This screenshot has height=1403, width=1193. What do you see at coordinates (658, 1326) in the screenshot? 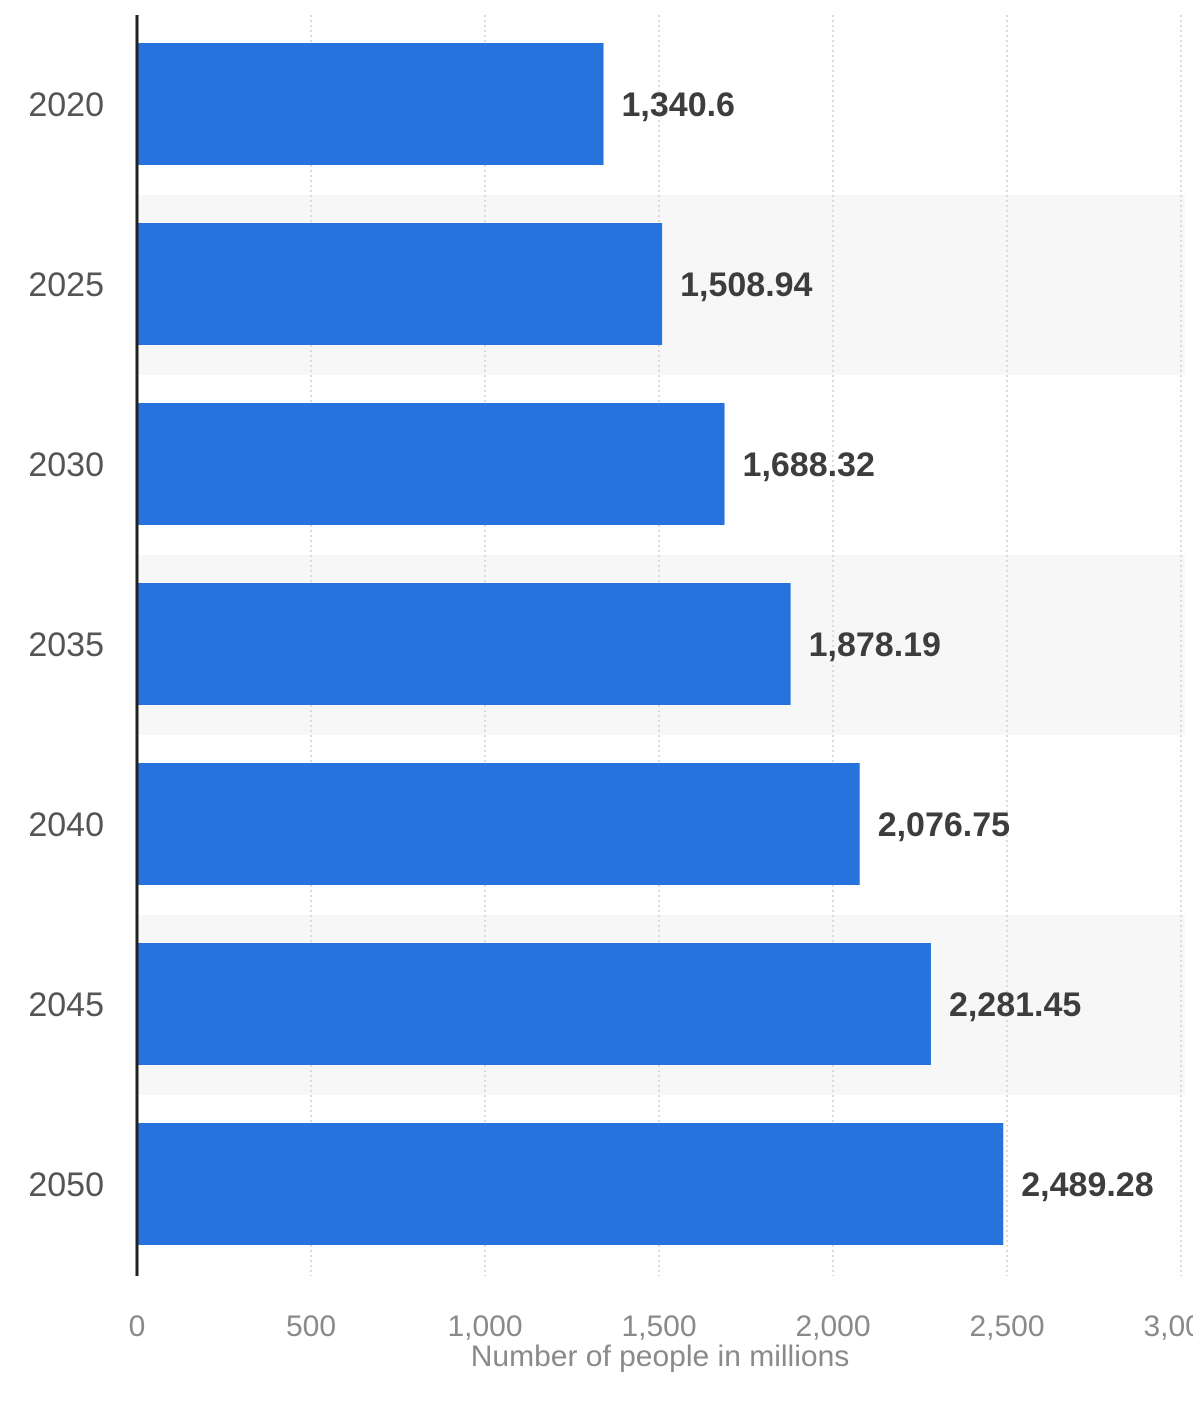
I see `x-tick-label: 1,500` at bounding box center [658, 1326].